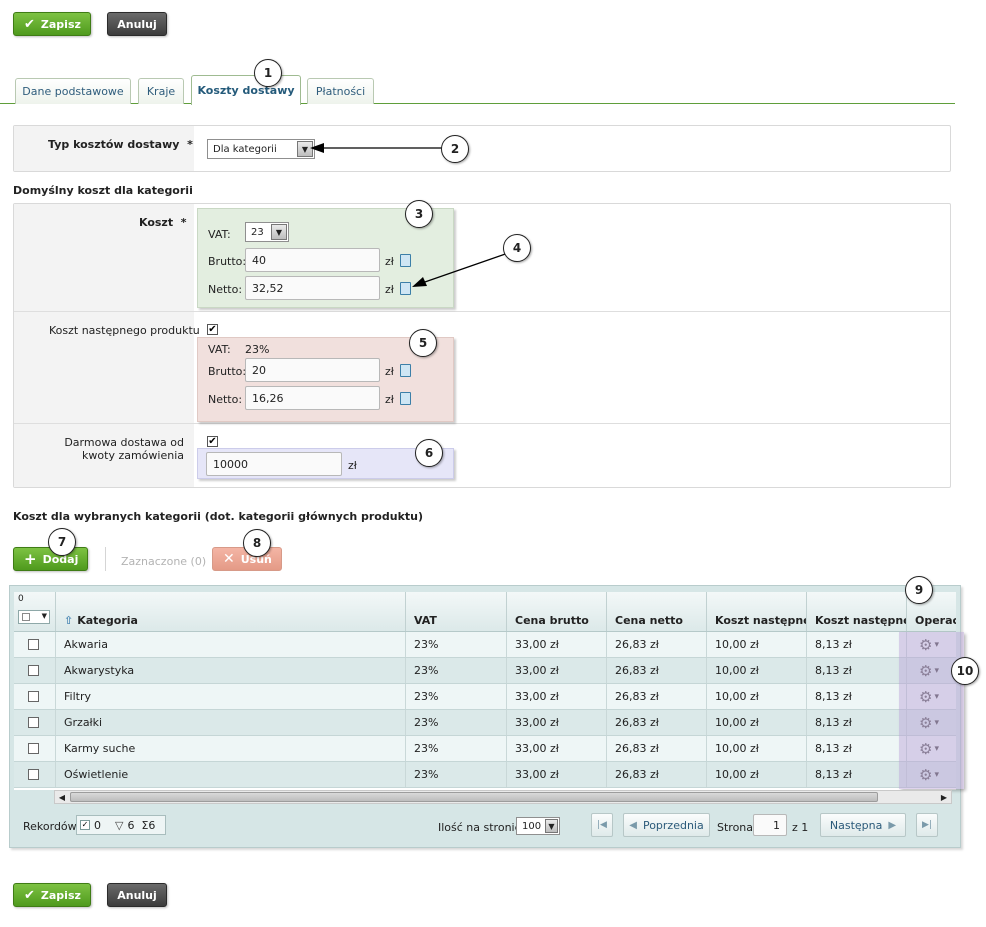 Image resolution: width=986 pixels, height=927 pixels. I want to click on col-header-net: Cena netto, so click(657, 611).